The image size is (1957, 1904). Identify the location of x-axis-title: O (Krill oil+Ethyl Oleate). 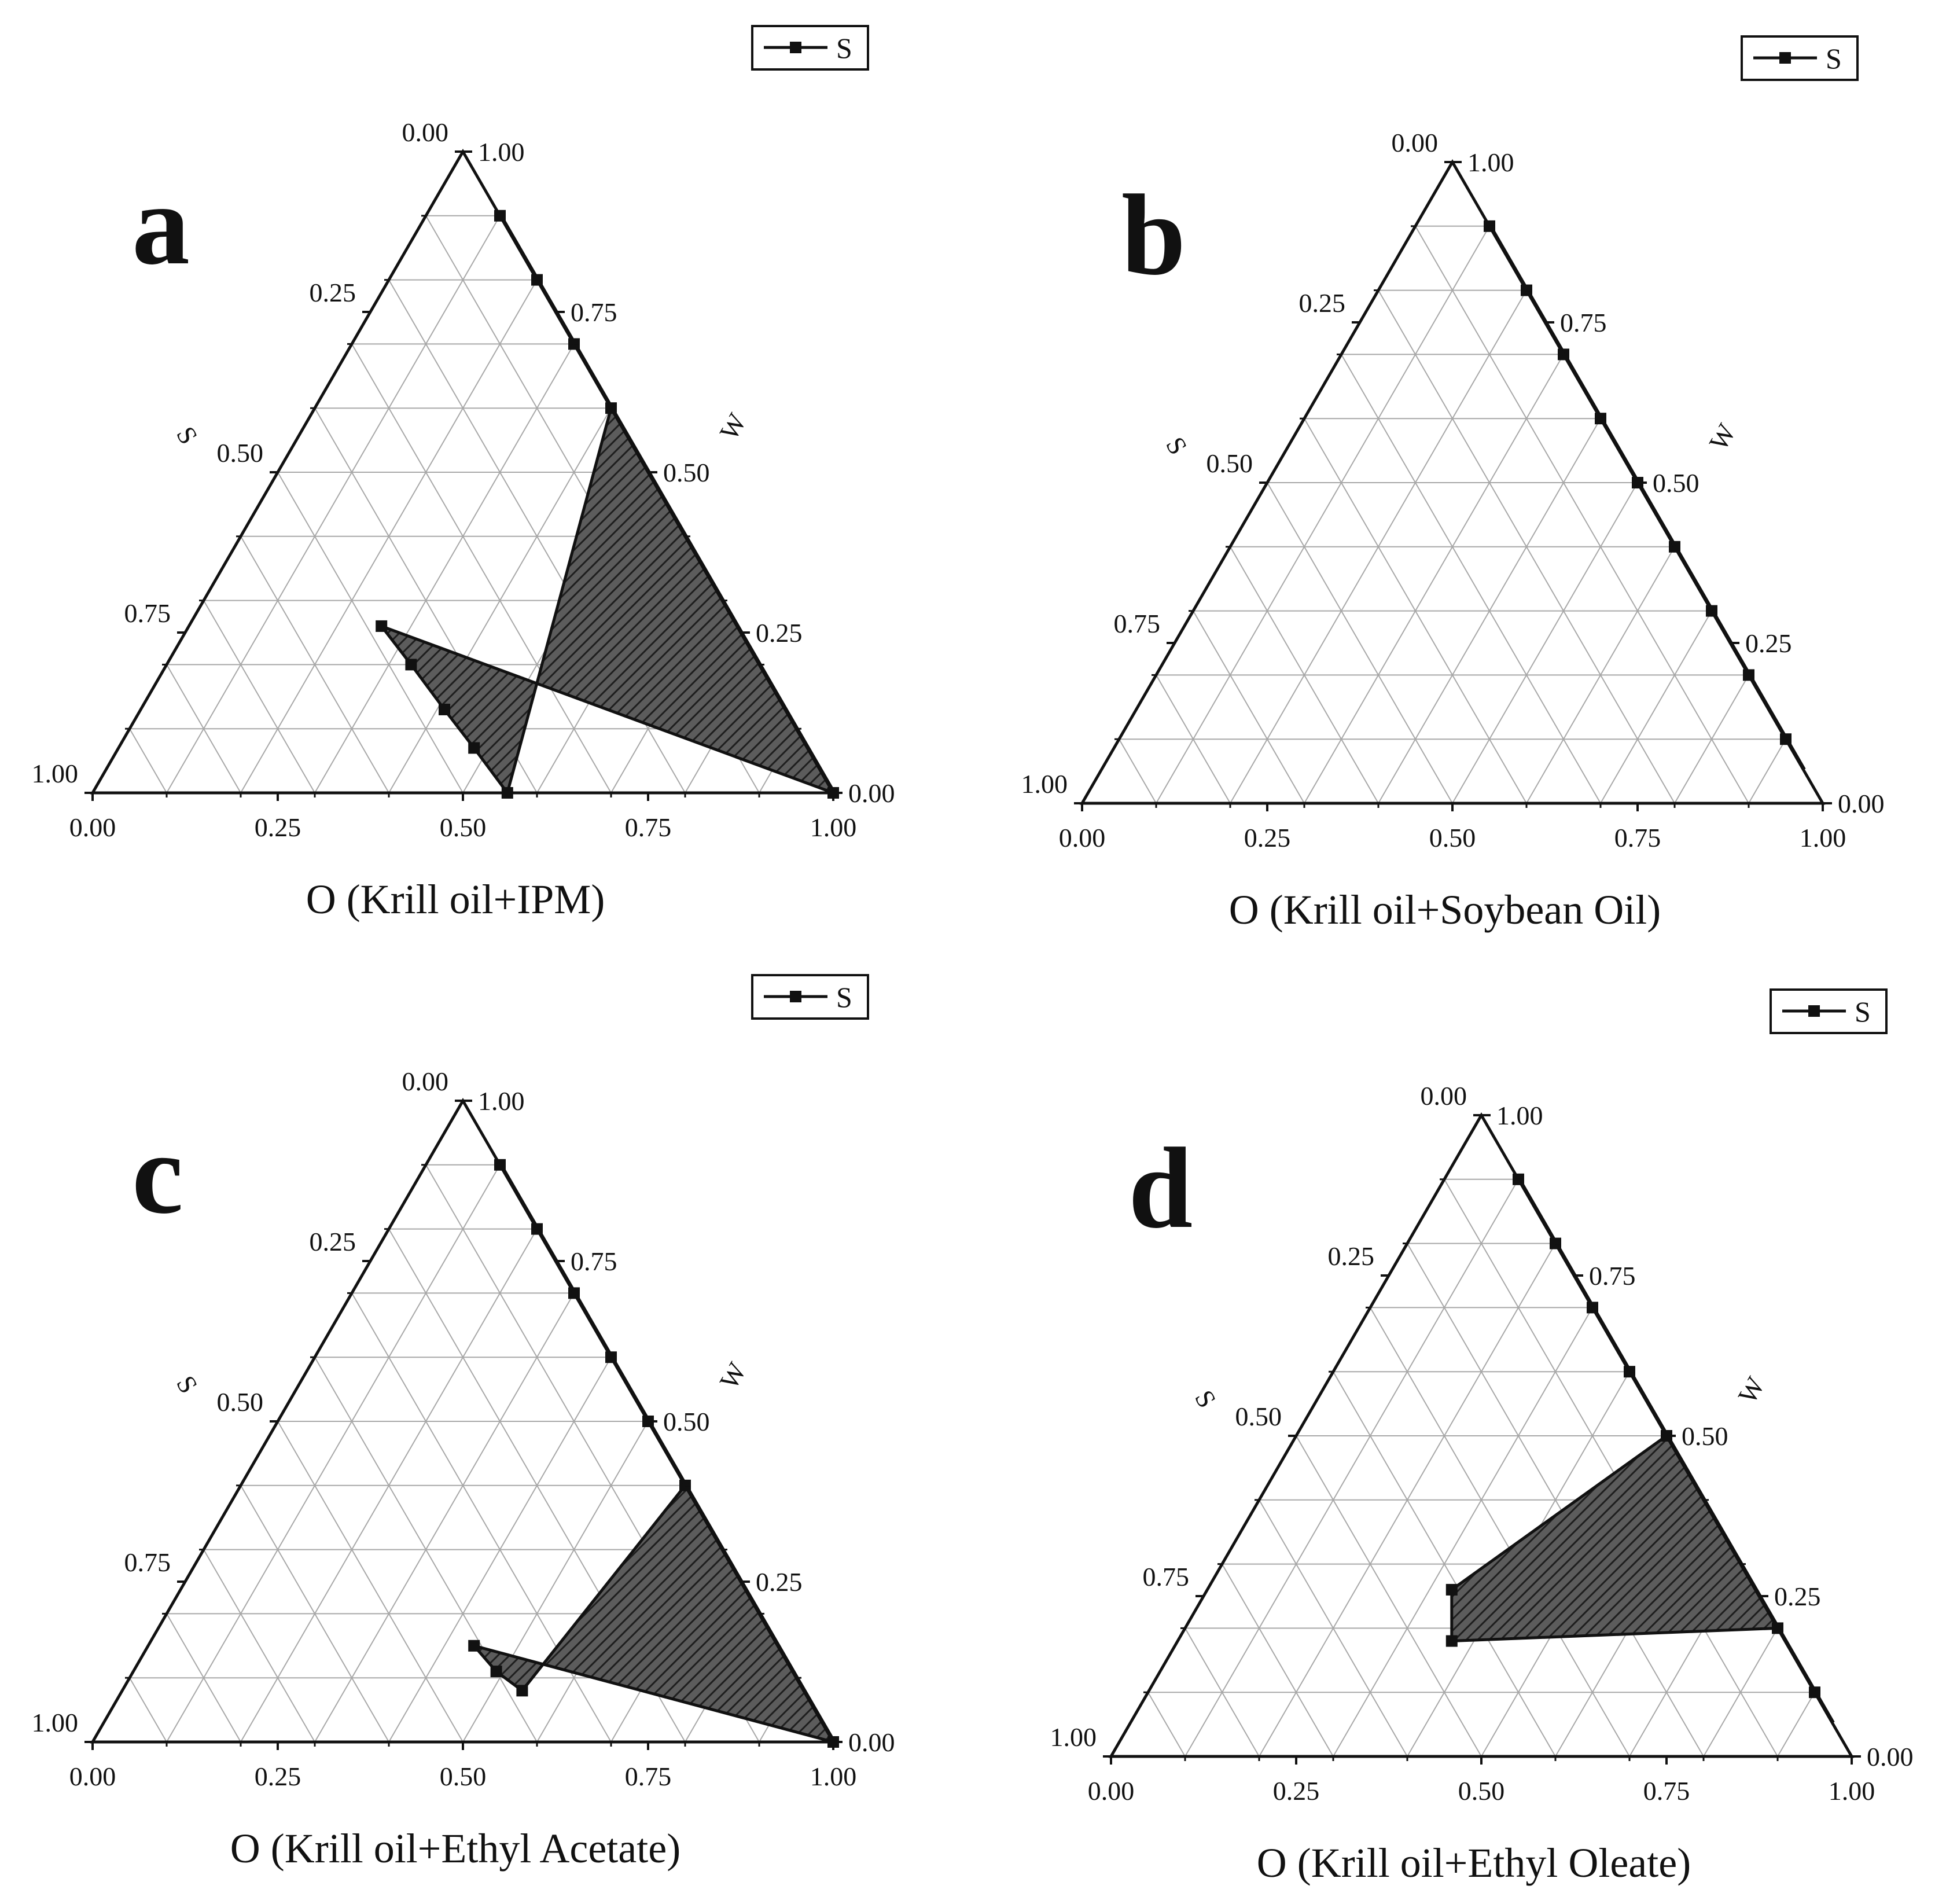
(1474, 1863).